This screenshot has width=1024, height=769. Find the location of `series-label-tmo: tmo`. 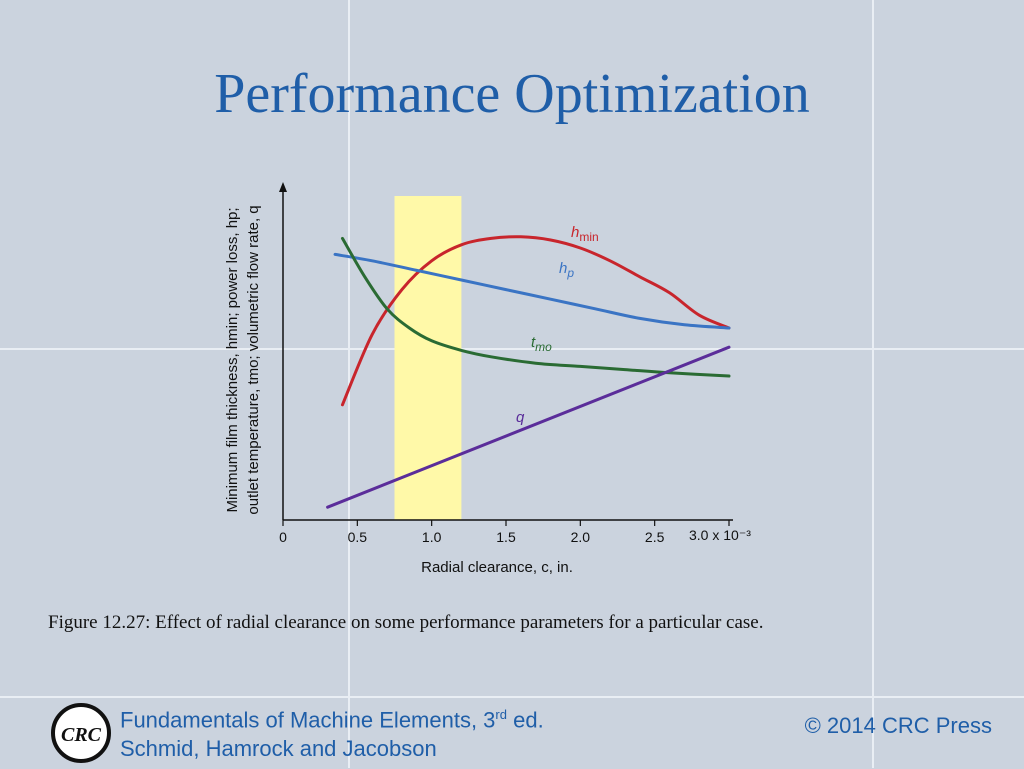

series-label-tmo: tmo is located at coordinates (541, 344).